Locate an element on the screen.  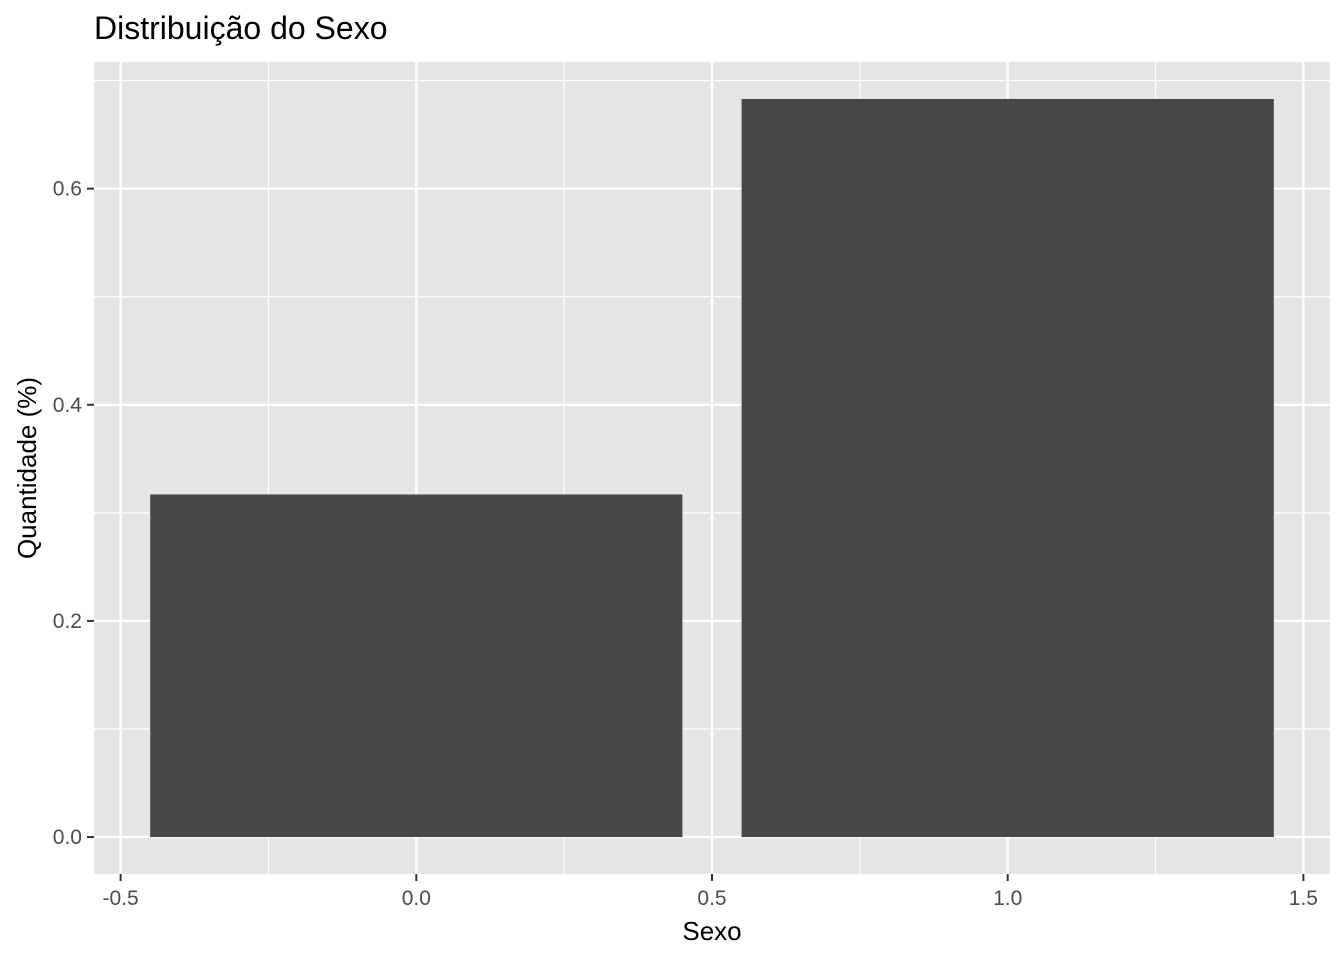
y-axis: 0.0 0.2 0.4 0.6 is located at coordinates (73, 513).